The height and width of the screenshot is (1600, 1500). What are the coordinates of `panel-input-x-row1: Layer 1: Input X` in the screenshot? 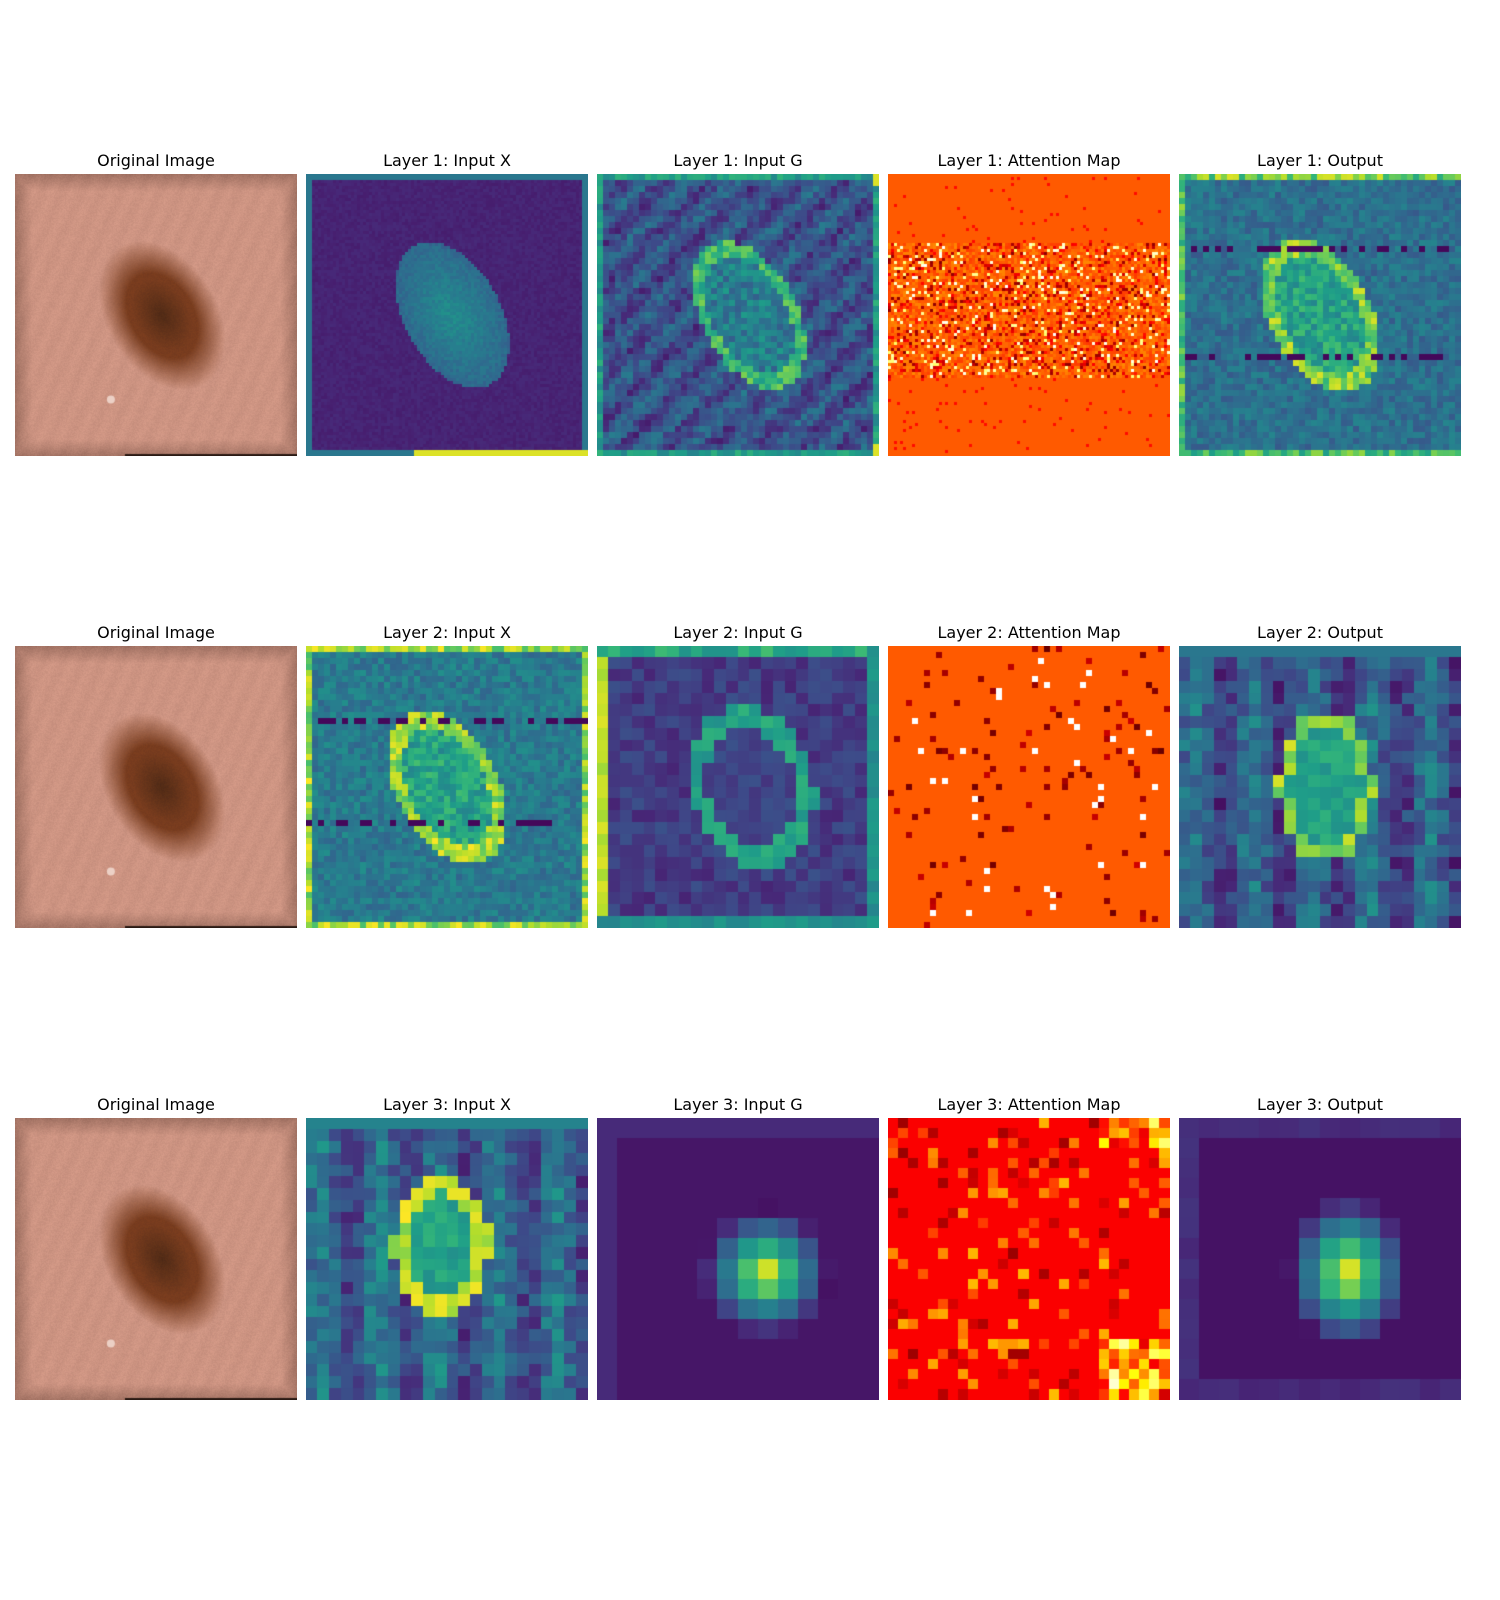 It's located at (447, 303).